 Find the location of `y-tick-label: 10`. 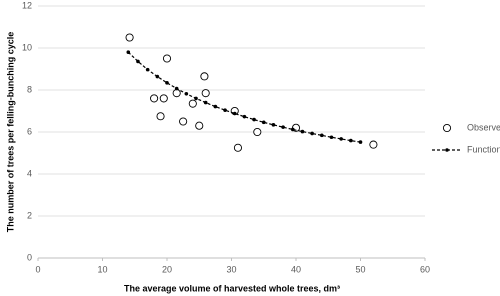

y-tick-label: 10 is located at coordinates (27, 47).